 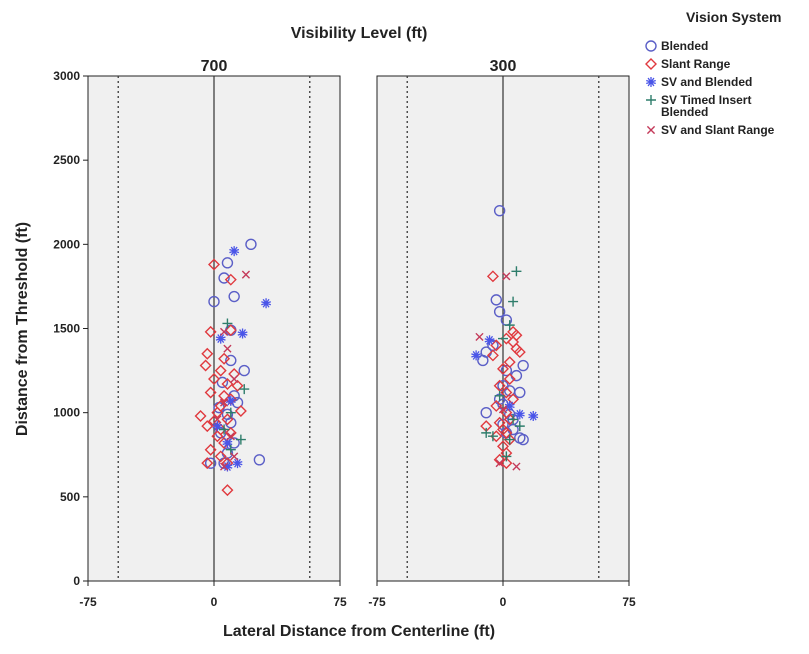 I want to click on x-tick-label: 0, so click(x=503, y=602).